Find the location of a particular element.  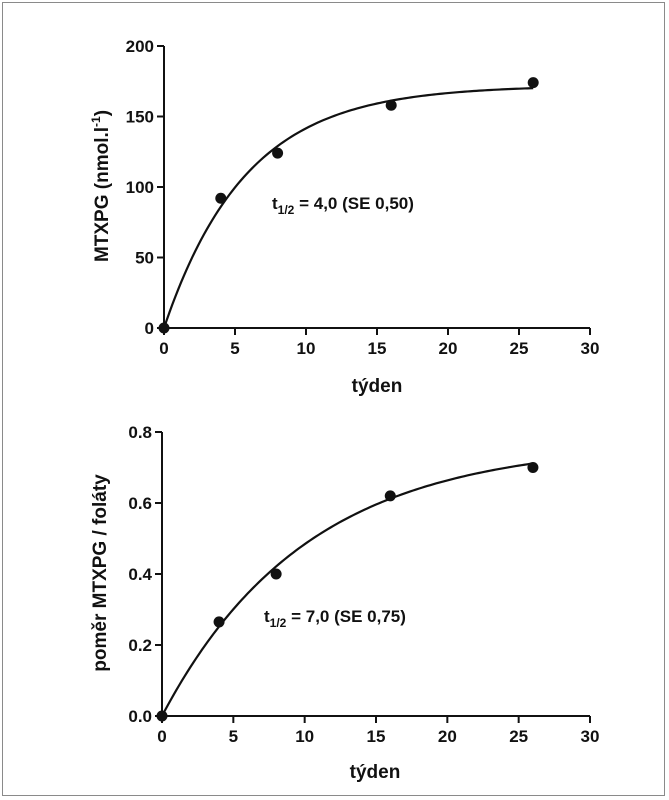

y-tick-label: 200 is located at coordinates (140, 46).